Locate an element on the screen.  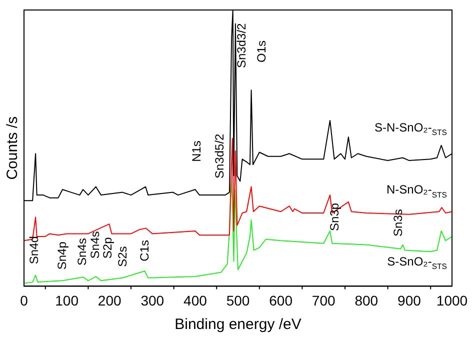
x-tick-label: 800 is located at coordinates (366, 300).